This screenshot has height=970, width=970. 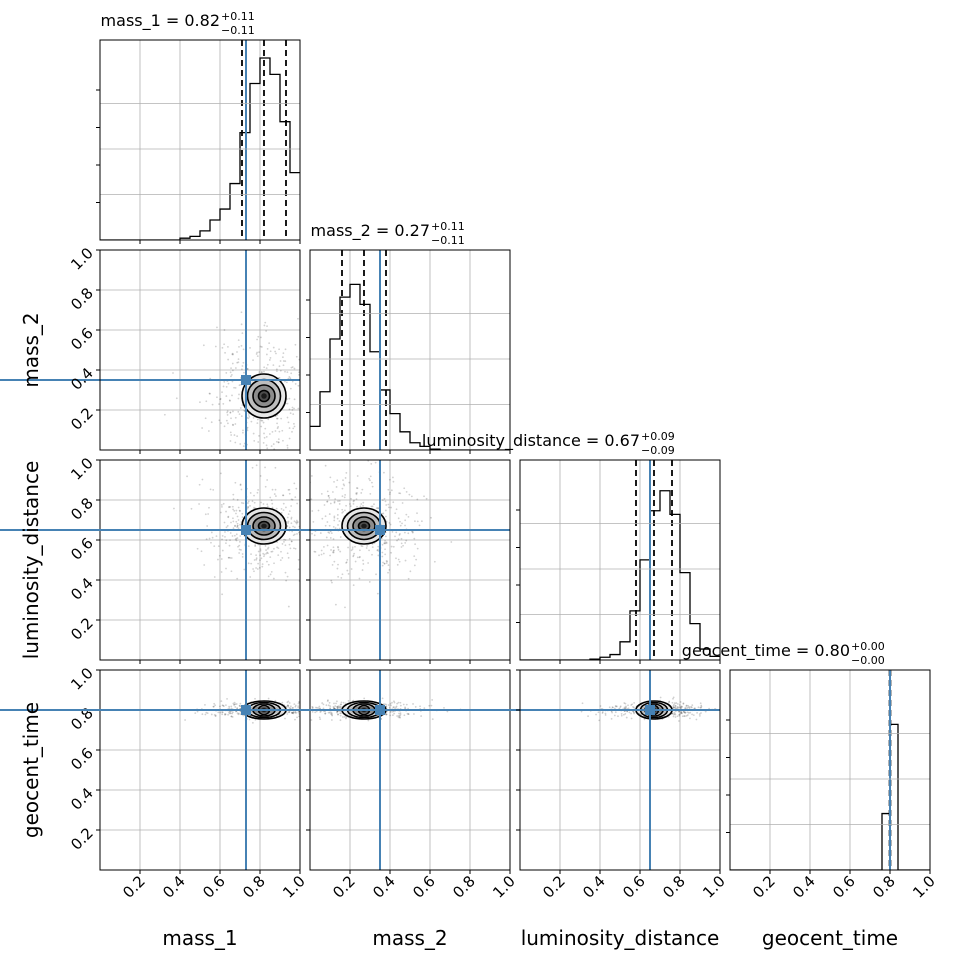 What do you see at coordinates (424, 887) in the screenshot?
I see `x-tick-label: 0.6` at bounding box center [424, 887].